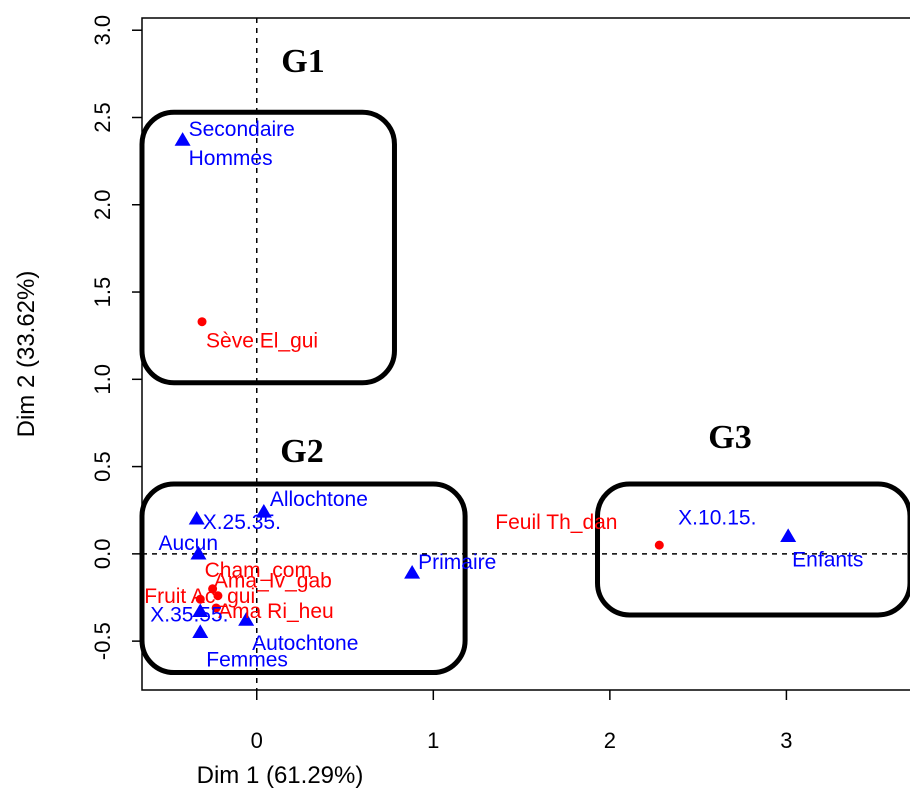 This screenshot has height=793, width=910. I want to click on point-label: Hommes, so click(231, 158).